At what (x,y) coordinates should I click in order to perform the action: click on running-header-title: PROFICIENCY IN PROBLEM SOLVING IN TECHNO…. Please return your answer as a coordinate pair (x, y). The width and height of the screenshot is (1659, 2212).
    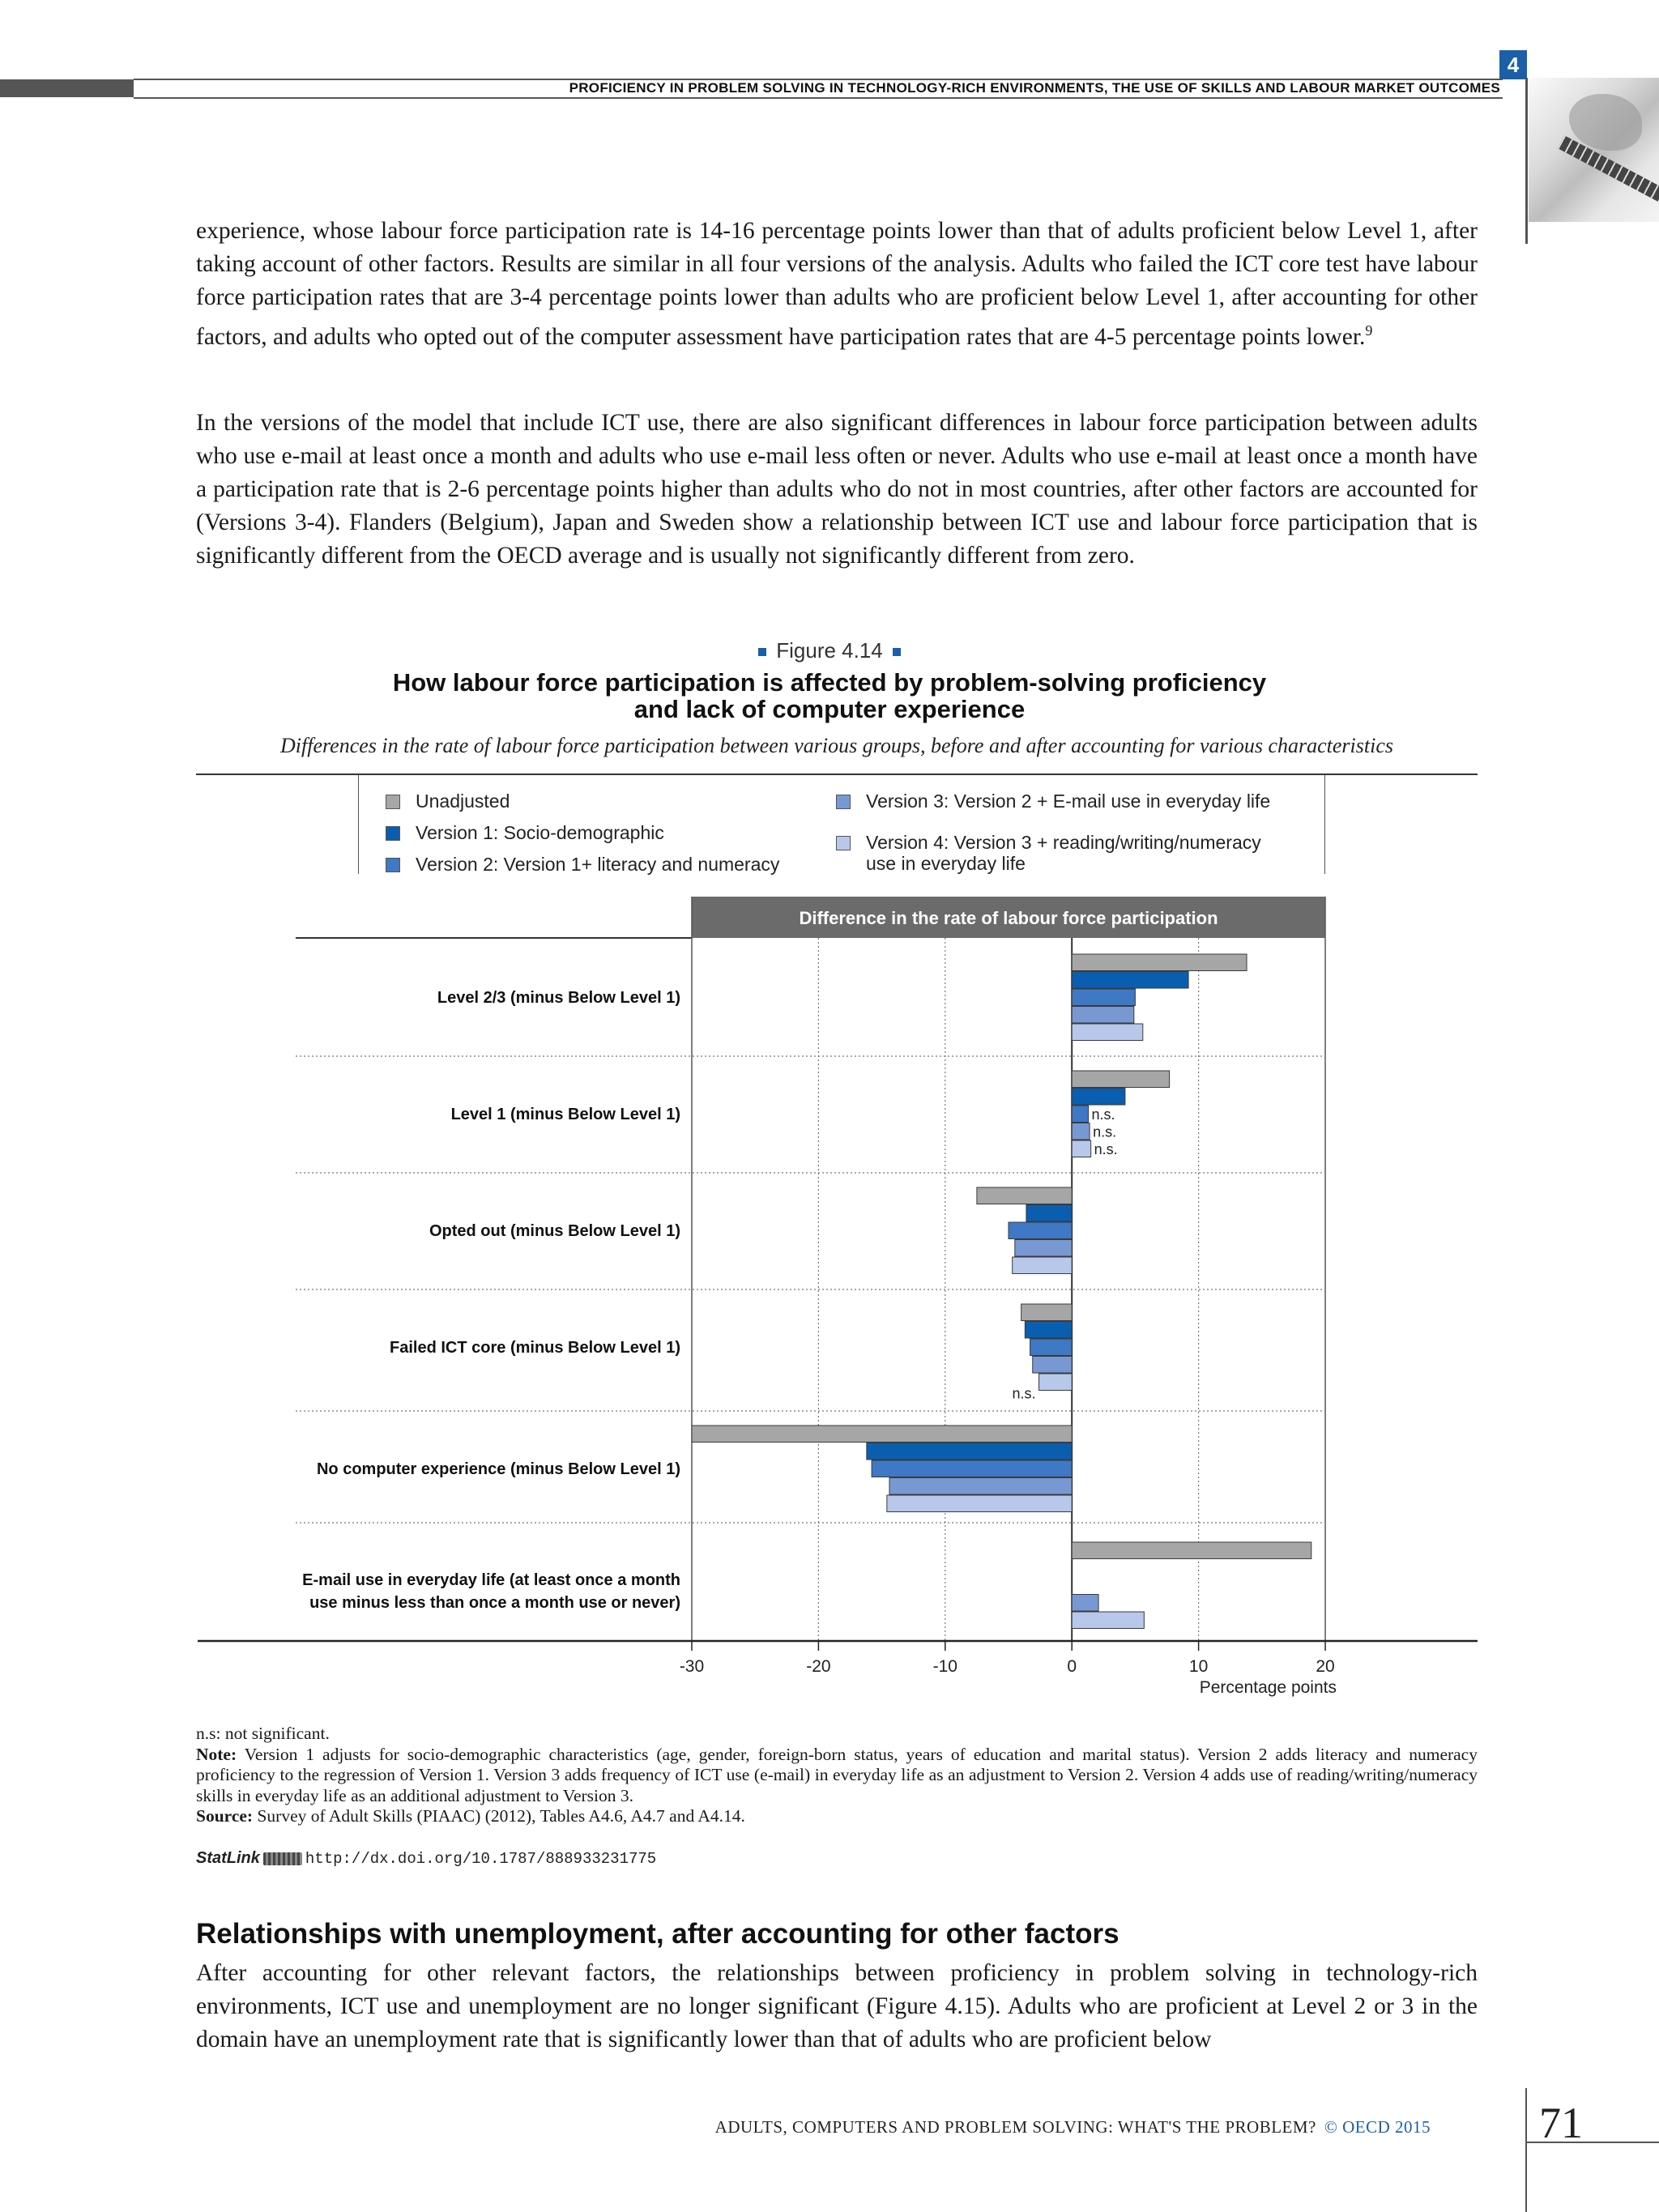
    Looking at the image, I should click on (1034, 88).